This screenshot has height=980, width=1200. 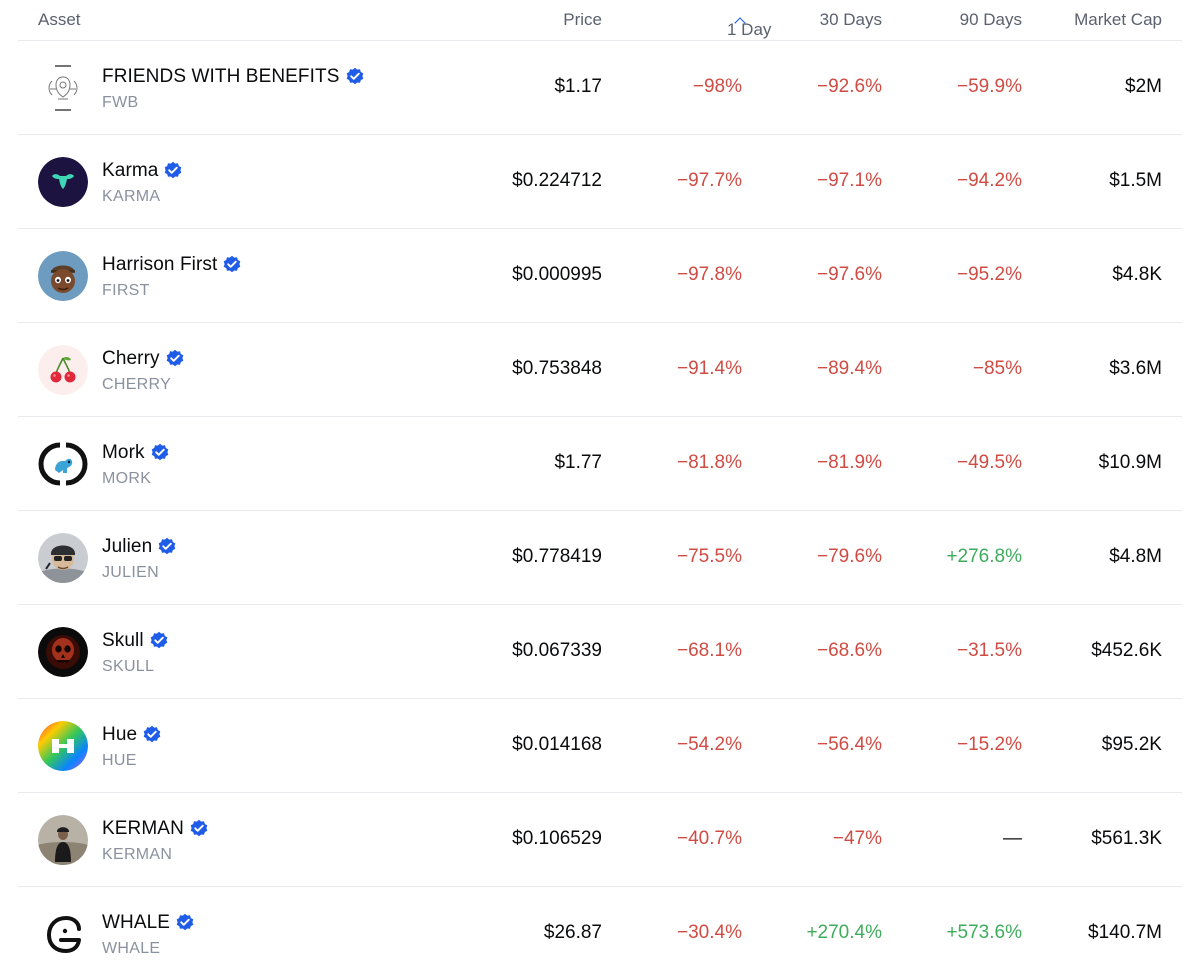 What do you see at coordinates (119, 760) in the screenshot?
I see `asset-ticker: HUE` at bounding box center [119, 760].